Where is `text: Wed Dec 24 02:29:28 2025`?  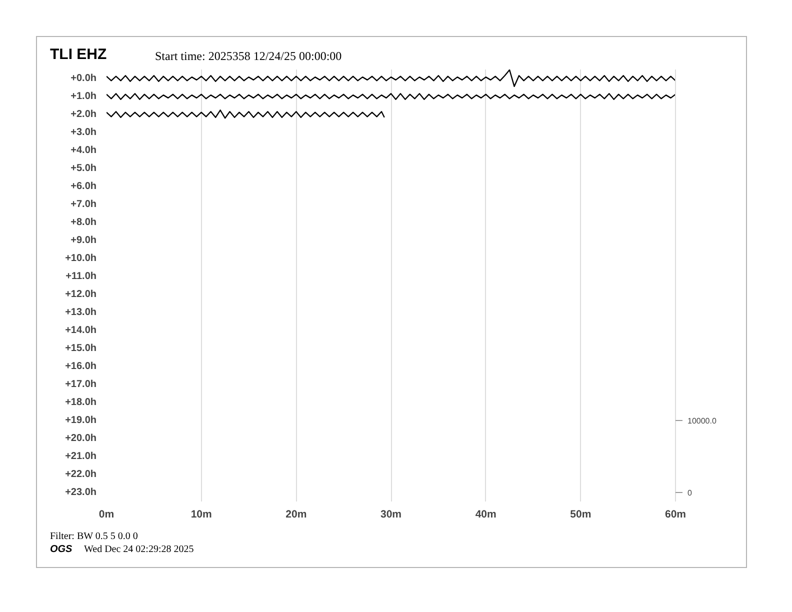
text: Wed Dec 24 02:29:28 2025 is located at coordinates (139, 550).